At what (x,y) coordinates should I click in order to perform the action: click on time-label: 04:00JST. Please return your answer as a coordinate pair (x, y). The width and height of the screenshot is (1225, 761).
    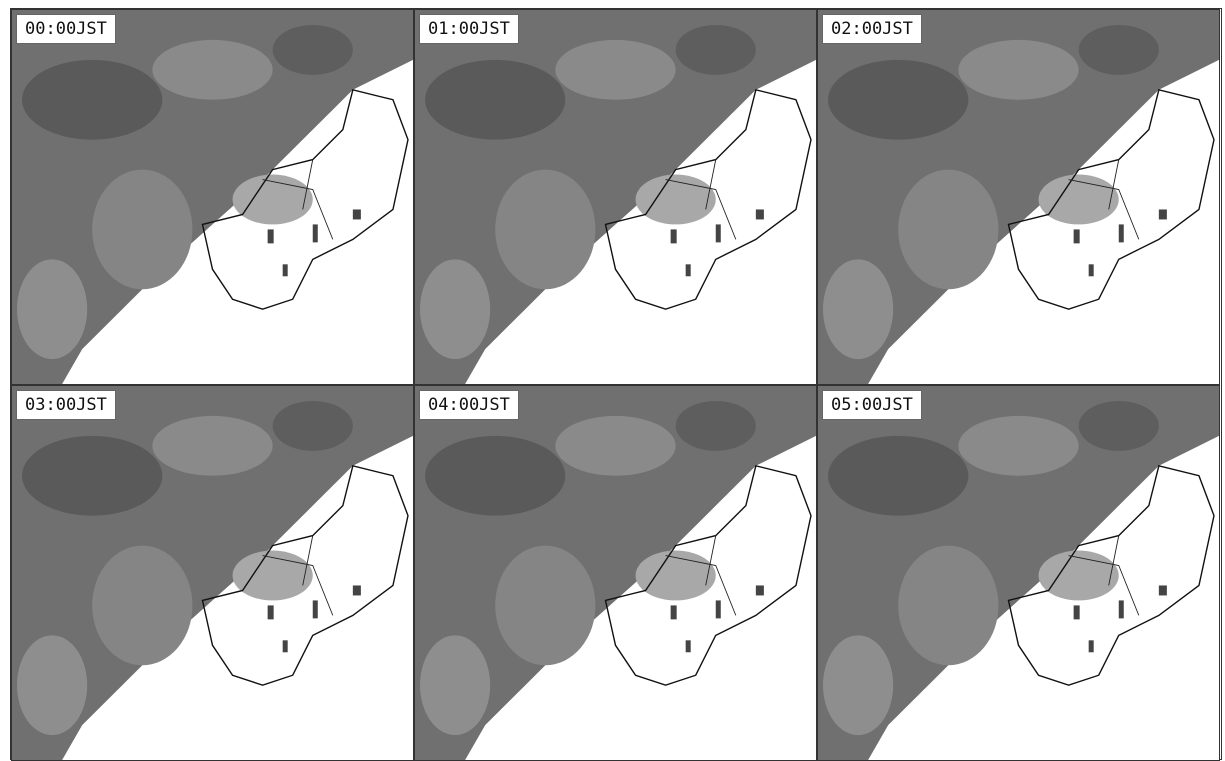
    Looking at the image, I should click on (469, 405).